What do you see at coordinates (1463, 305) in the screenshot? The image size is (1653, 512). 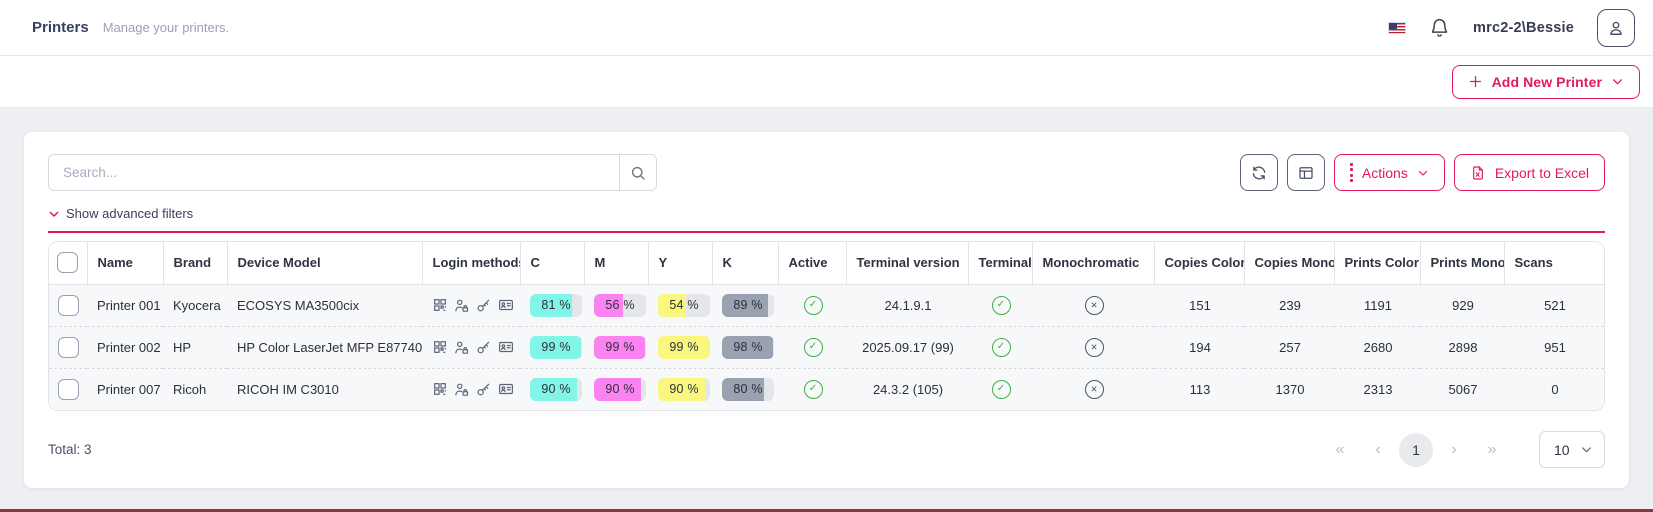 I see `cell-prints-mono: 929` at bounding box center [1463, 305].